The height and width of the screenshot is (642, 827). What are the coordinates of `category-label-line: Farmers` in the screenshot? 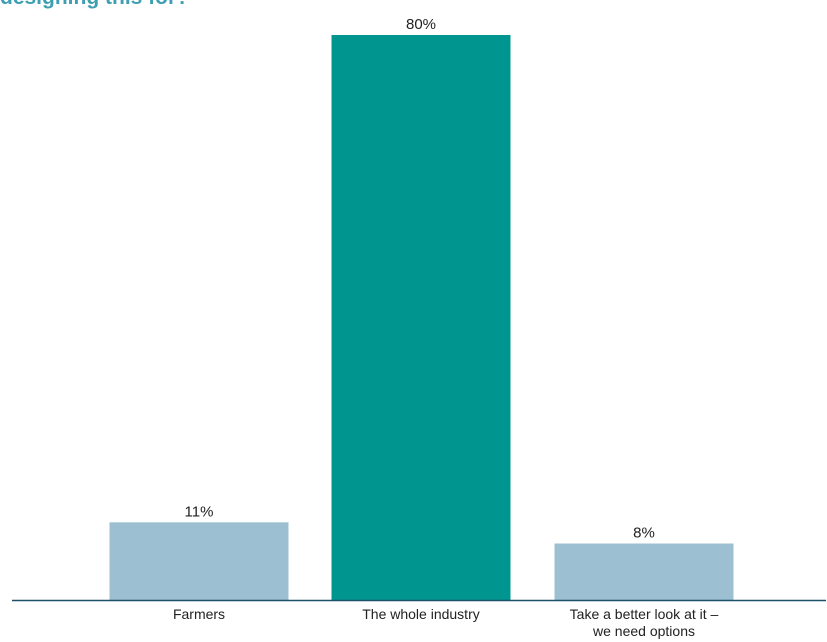 It's located at (199, 614).